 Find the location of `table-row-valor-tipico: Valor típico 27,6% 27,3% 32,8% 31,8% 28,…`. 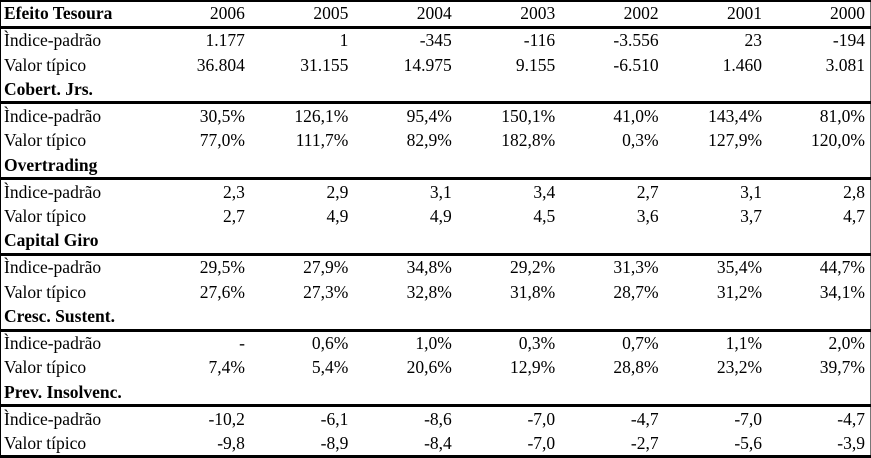

table-row-valor-tipico: Valor típico 27,6% 27,3% 32,8% 31,8% 28,… is located at coordinates (436, 292).